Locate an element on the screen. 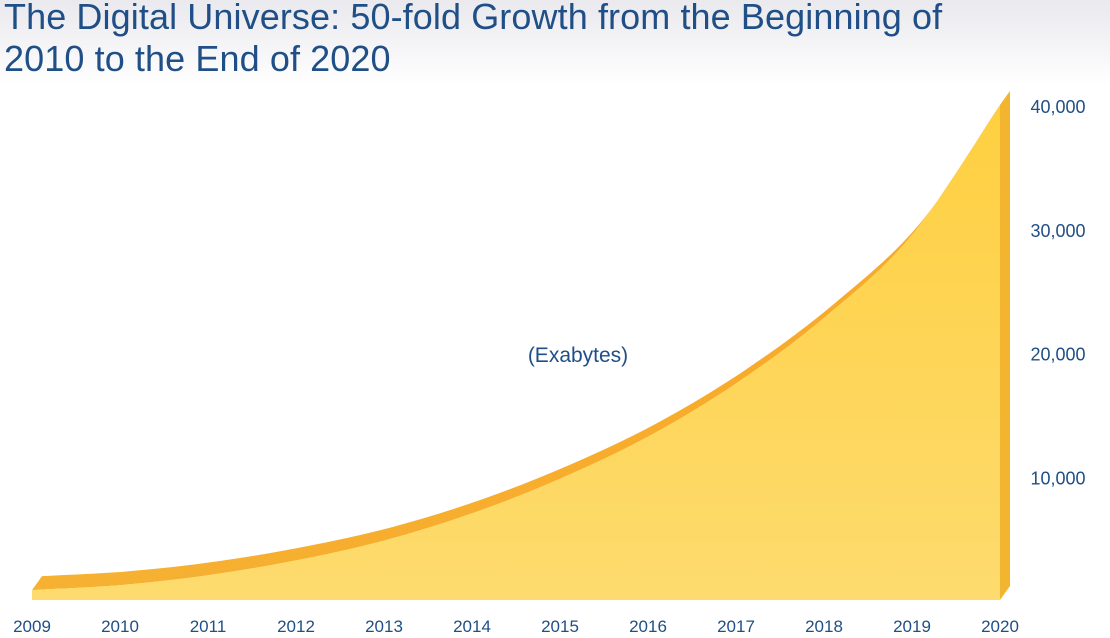 This screenshot has width=1110, height=638. y-tick-label-30000: 30,000 is located at coordinates (1057, 231).